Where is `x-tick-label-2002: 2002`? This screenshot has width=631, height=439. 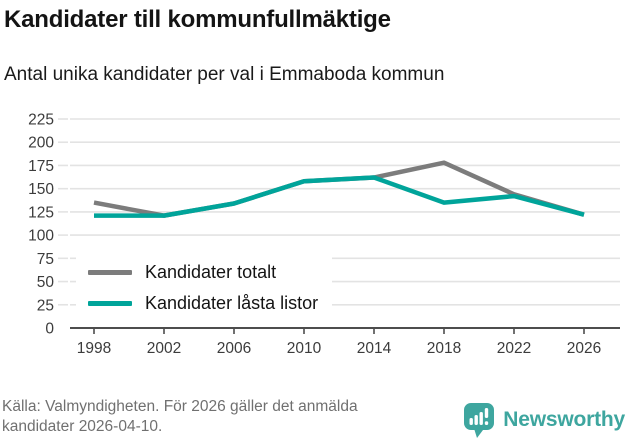 x-tick-label-2002: 2002 is located at coordinates (164, 348).